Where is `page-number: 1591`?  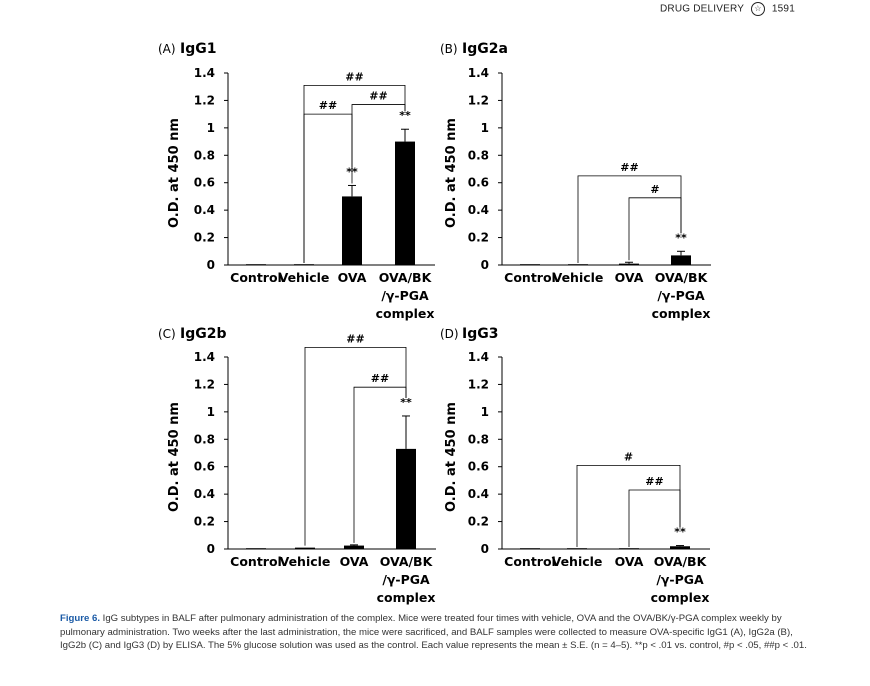
page-number: 1591 is located at coordinates (783, 9).